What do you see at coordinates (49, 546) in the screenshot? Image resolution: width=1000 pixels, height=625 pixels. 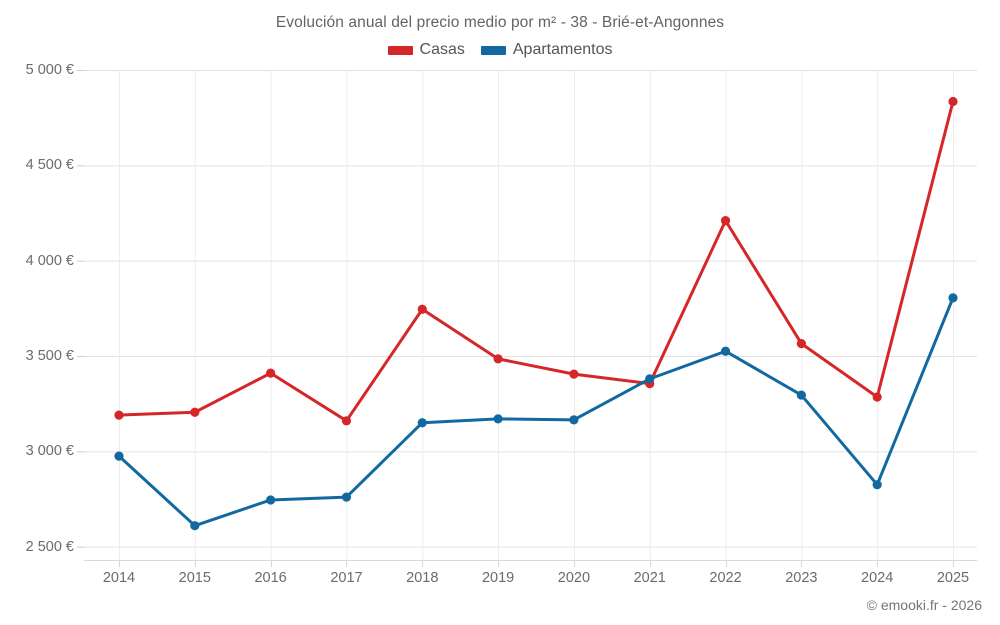 I see `y-tick-label: 2 500 €` at bounding box center [49, 546].